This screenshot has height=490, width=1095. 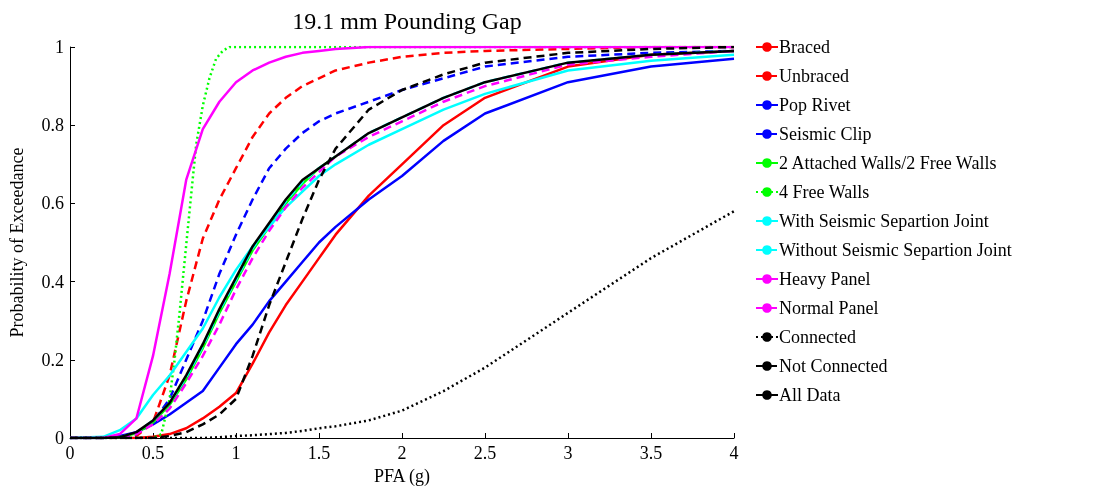 What do you see at coordinates (52, 203) in the screenshot?
I see `y-tick-label: 0.6` at bounding box center [52, 203].